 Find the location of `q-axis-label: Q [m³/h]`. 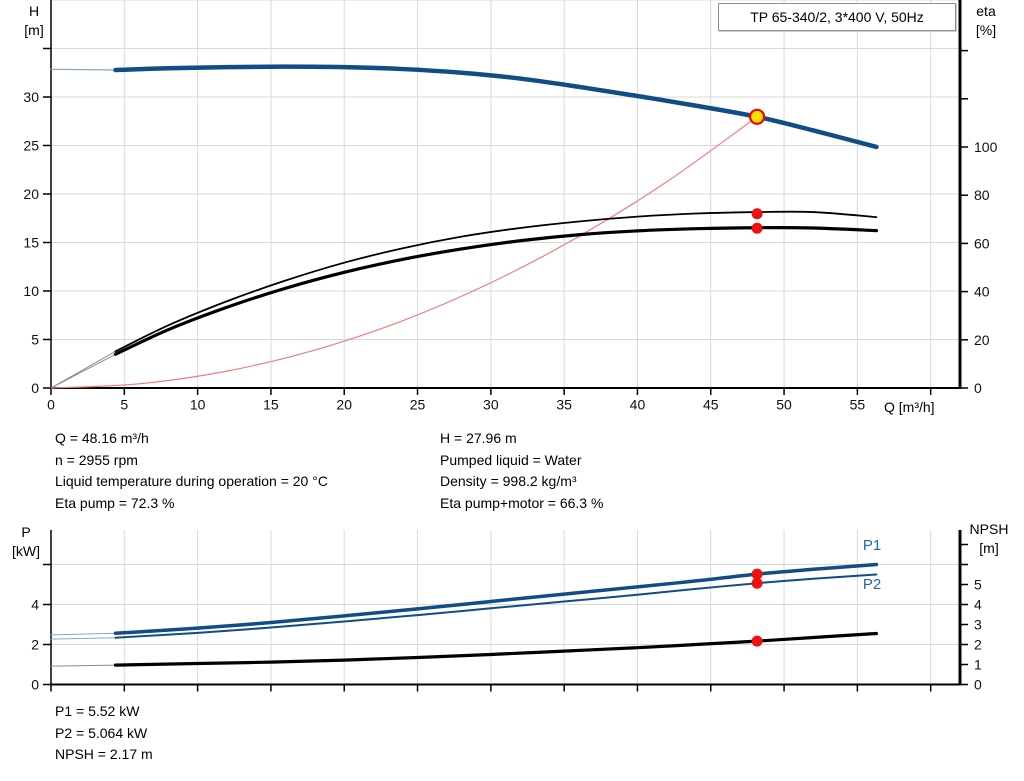

q-axis-label: Q [m³/h] is located at coordinates (909, 407).